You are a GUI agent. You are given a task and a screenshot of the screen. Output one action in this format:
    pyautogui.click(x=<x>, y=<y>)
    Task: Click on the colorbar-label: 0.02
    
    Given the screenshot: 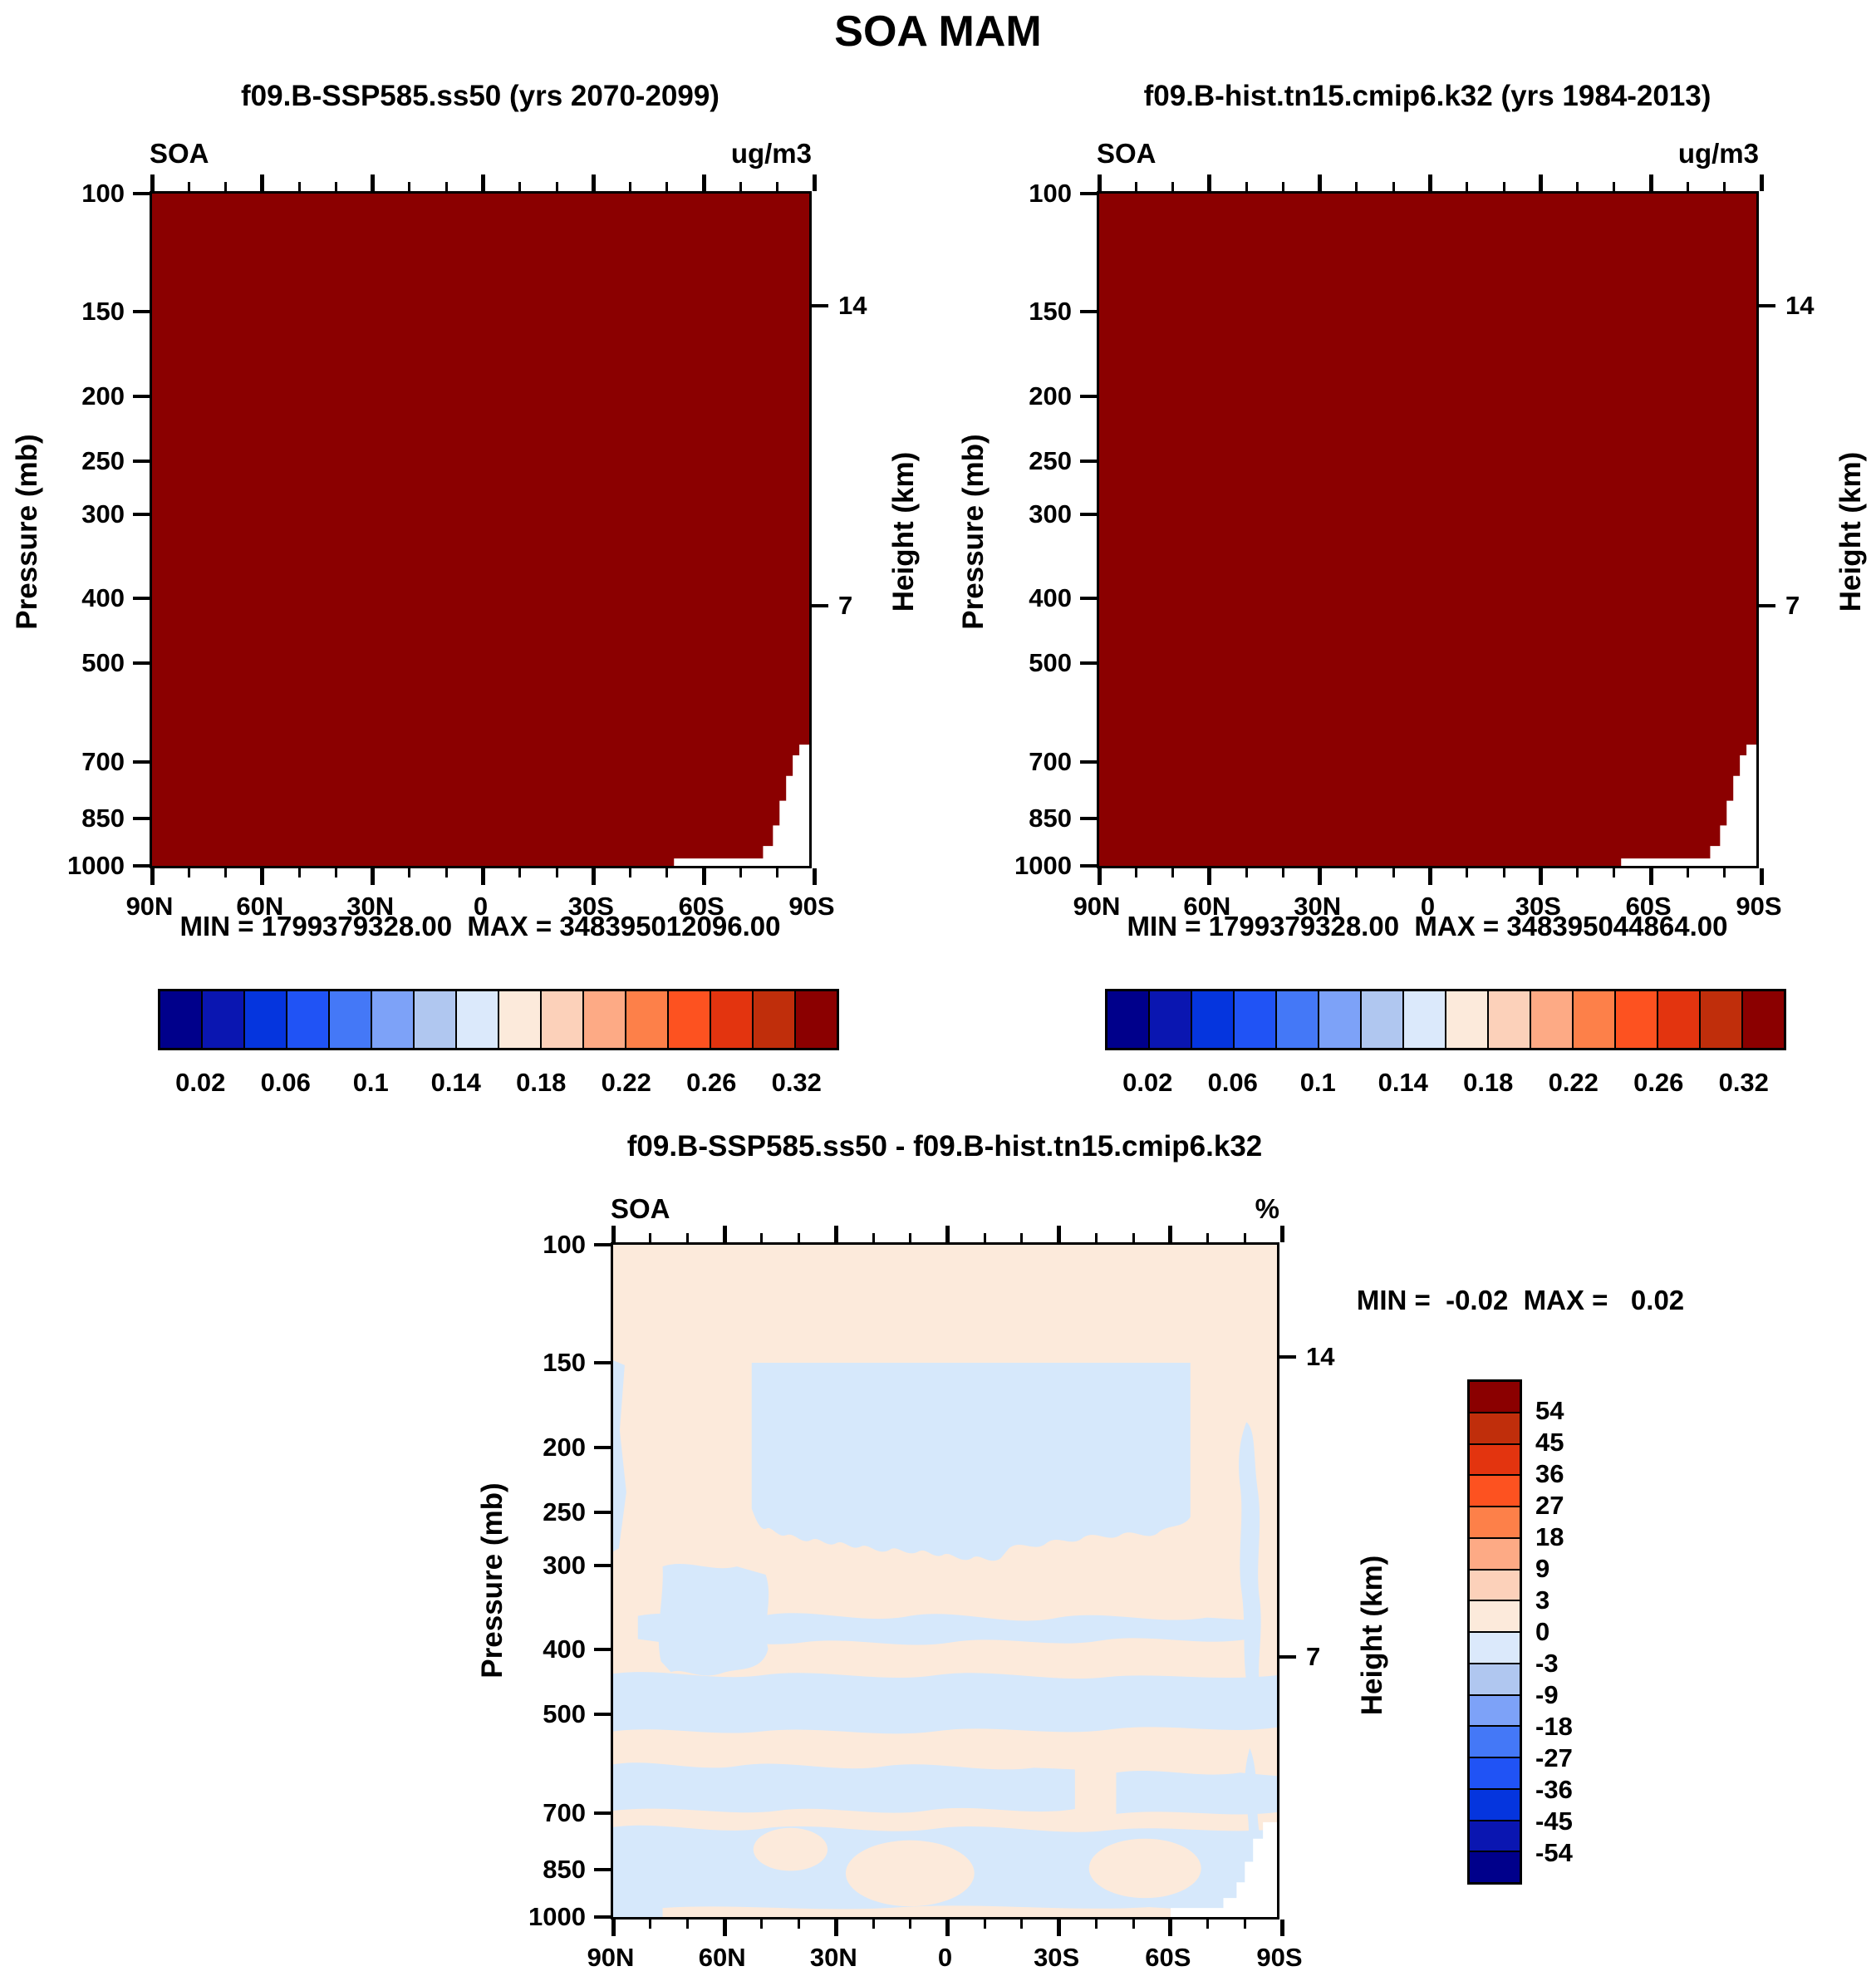 What is the action you would take?
    pyautogui.click(x=200, y=1082)
    